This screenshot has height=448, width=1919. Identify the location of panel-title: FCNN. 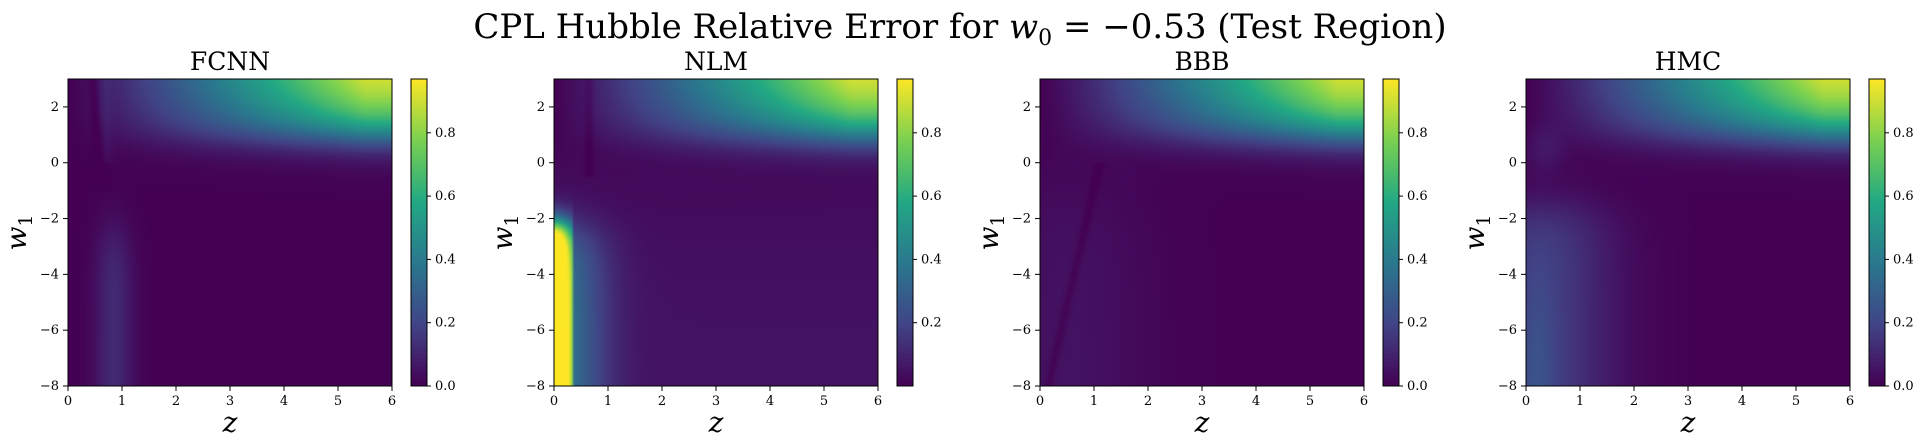
(230, 61).